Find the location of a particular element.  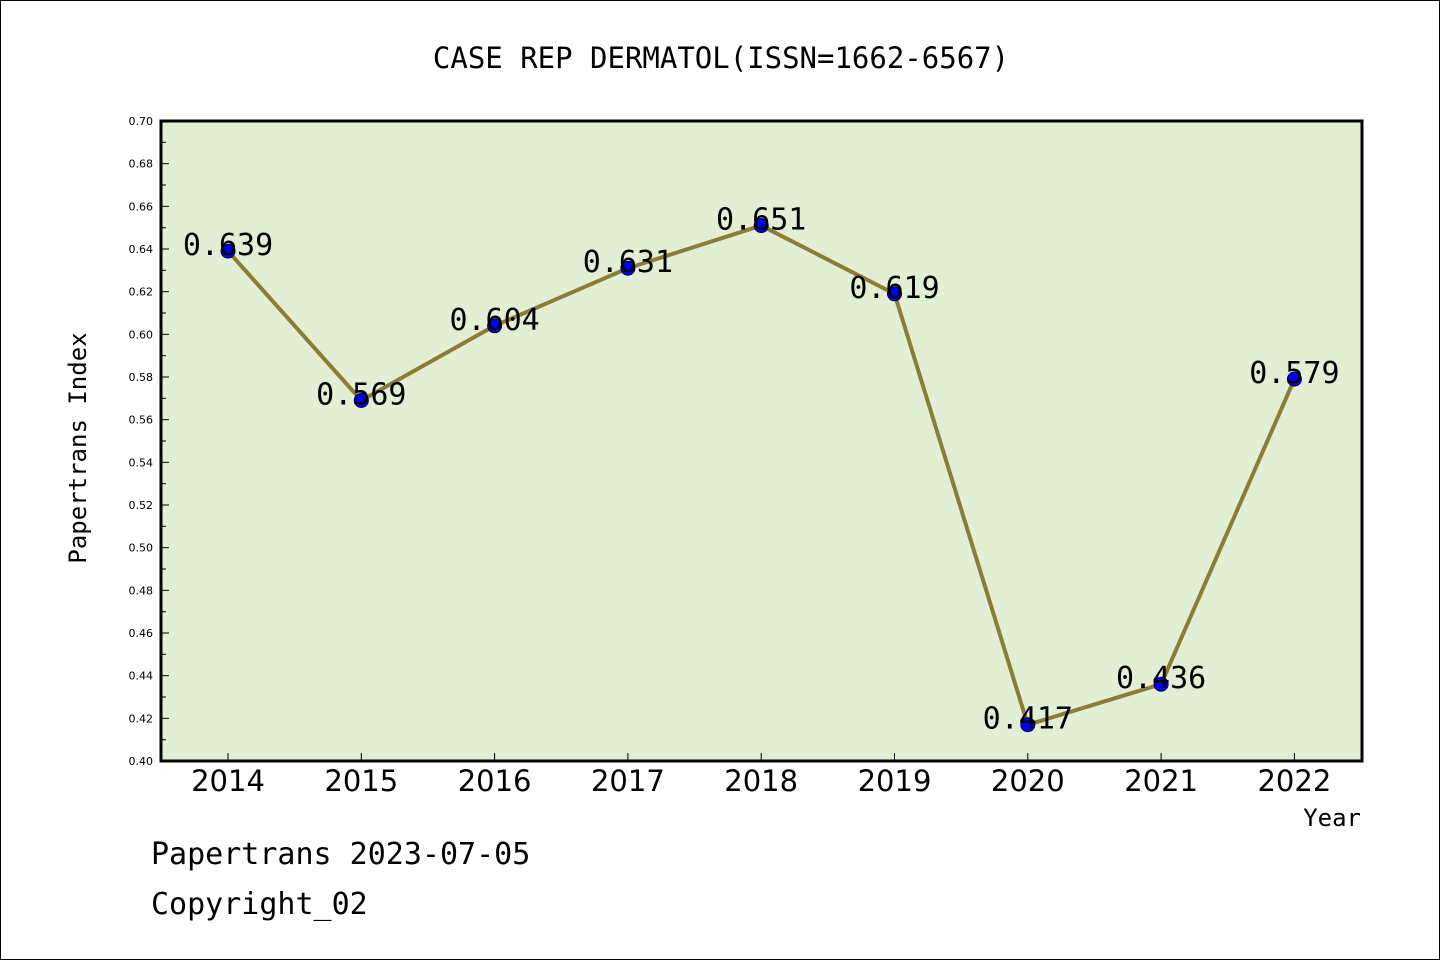

y-tick-label: 0.42 is located at coordinates (141, 718).